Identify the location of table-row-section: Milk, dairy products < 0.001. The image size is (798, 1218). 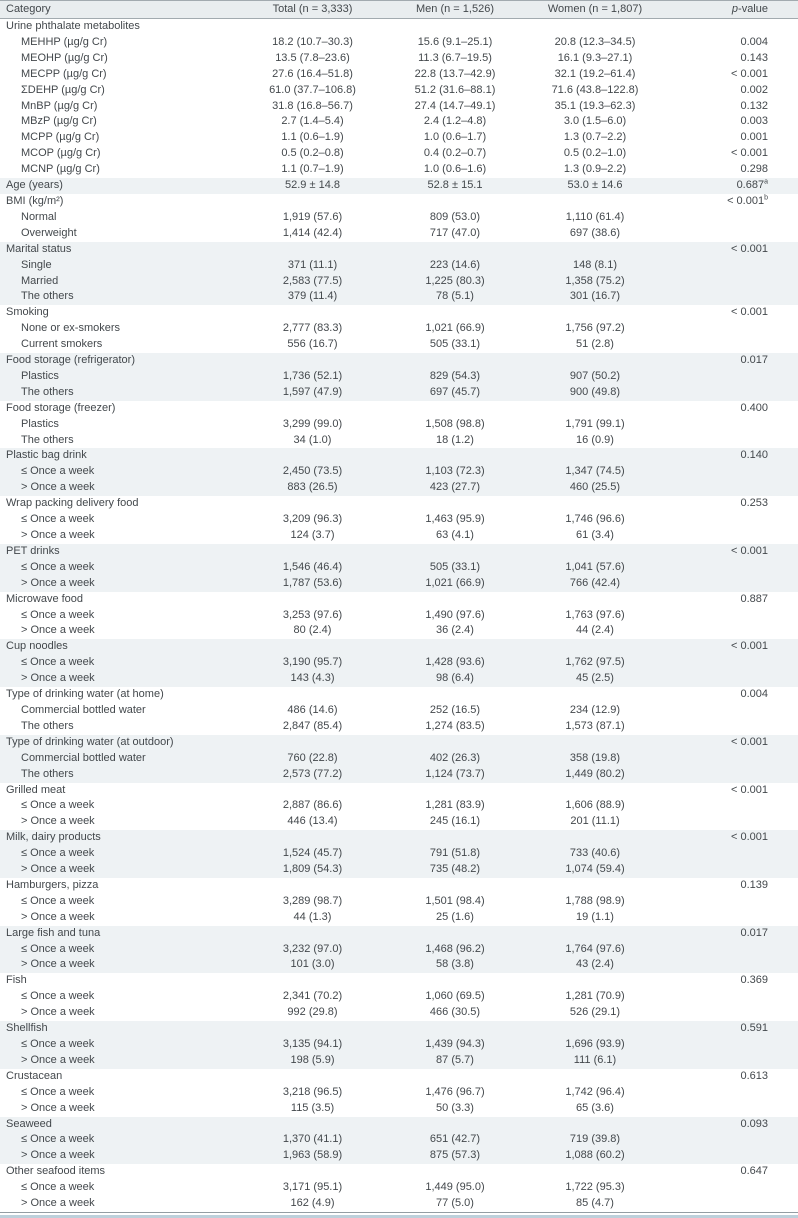
(399, 838).